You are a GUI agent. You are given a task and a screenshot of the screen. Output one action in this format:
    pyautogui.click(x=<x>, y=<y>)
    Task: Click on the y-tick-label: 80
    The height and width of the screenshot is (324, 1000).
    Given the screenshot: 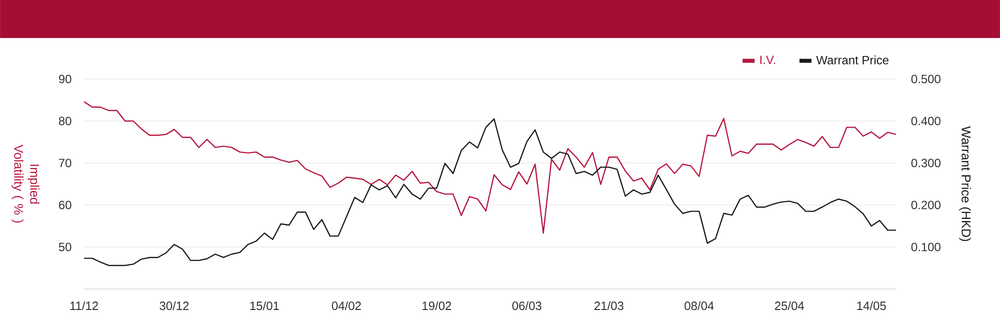 What is the action you would take?
    pyautogui.click(x=65, y=121)
    